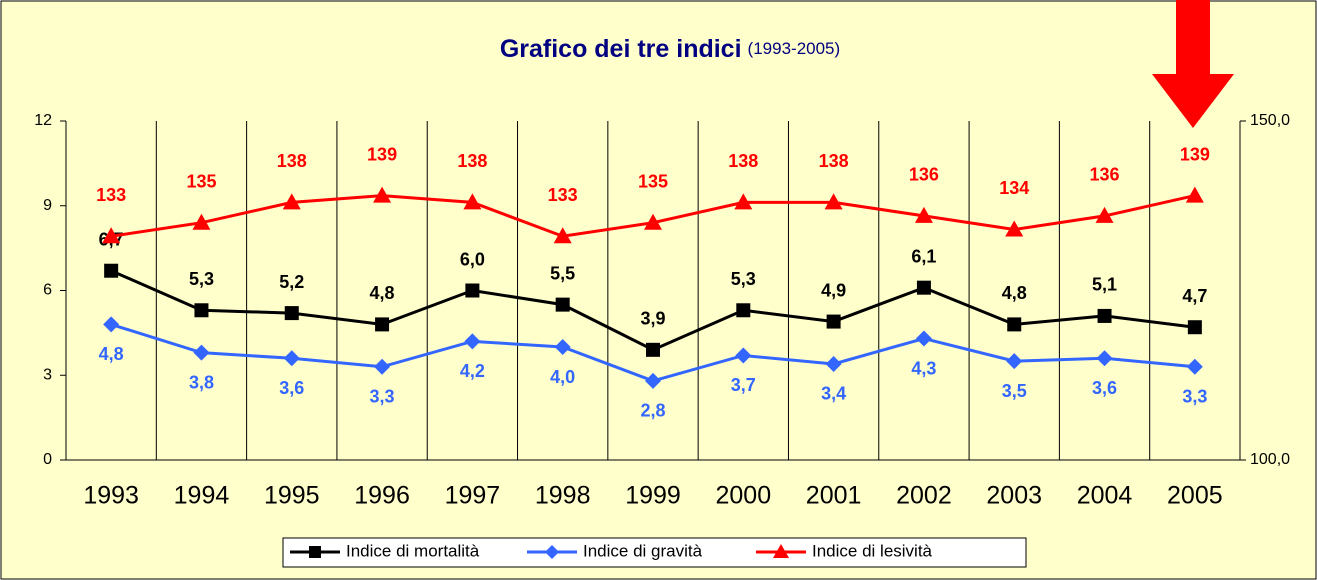 The height and width of the screenshot is (580, 1317). What do you see at coordinates (643, 550) in the screenshot?
I see `legend-label: Indice di gravità` at bounding box center [643, 550].